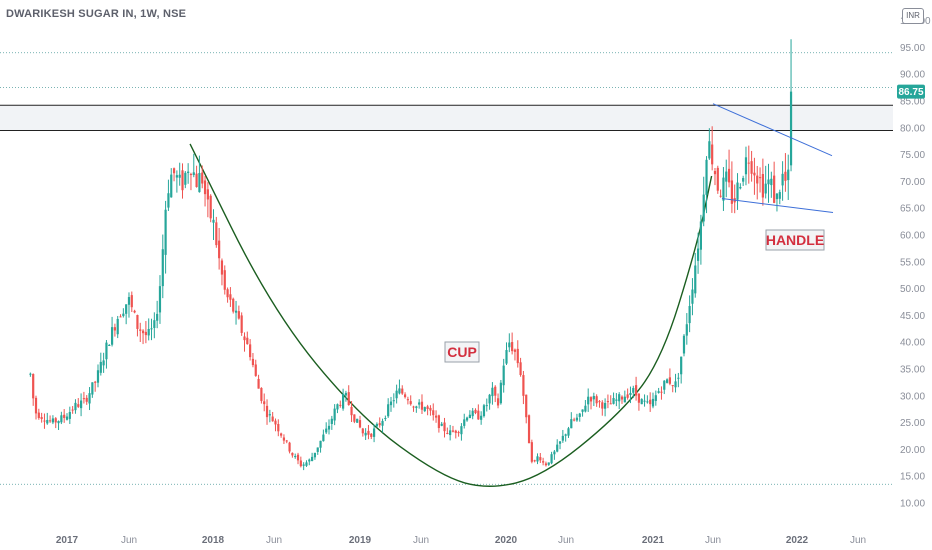  I want to click on handle-lower-trendline, so click(777, 205).